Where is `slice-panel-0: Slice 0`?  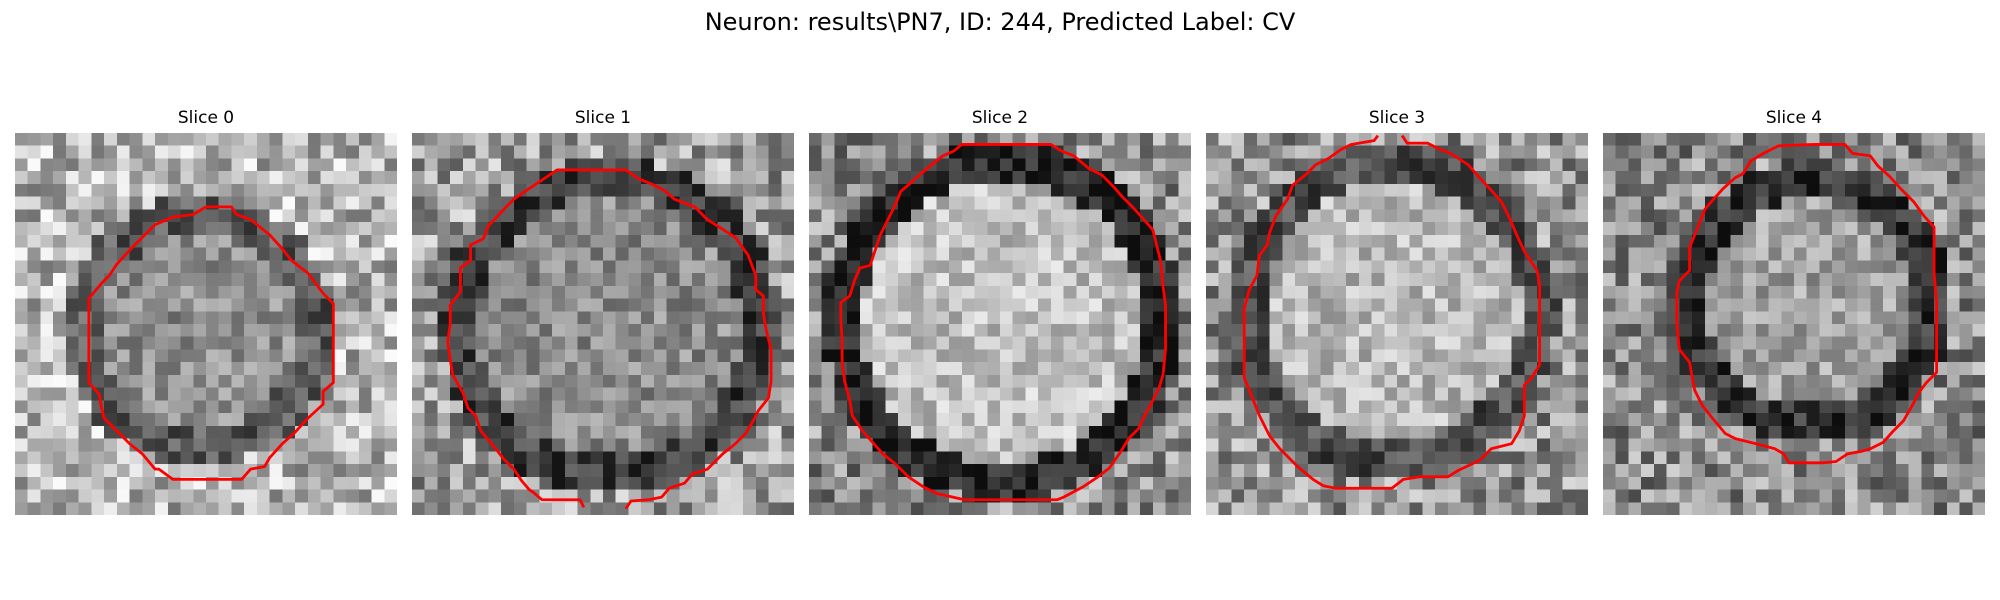
slice-panel-0: Slice 0 is located at coordinates (206, 310).